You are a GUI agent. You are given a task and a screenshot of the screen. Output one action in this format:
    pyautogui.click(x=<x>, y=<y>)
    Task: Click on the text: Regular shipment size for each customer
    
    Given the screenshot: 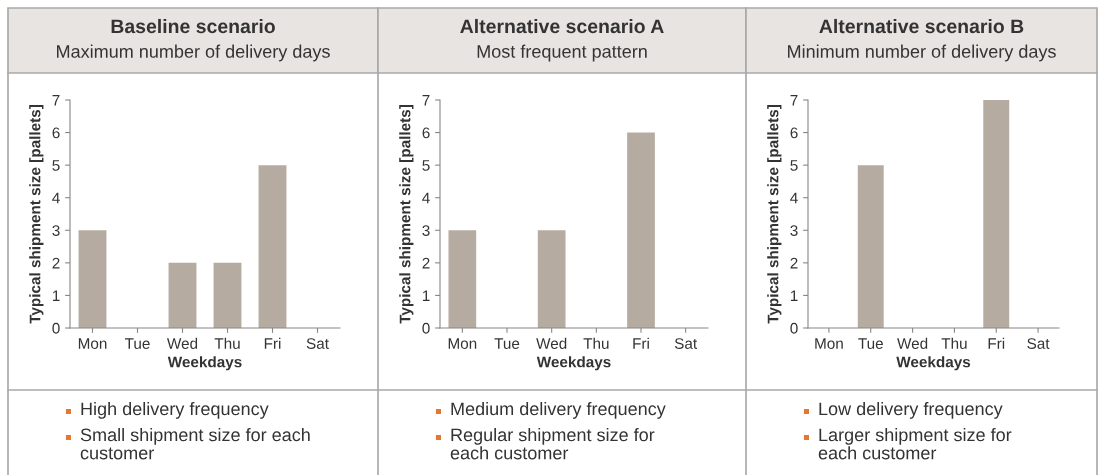 What is the action you would take?
    pyautogui.click(x=552, y=444)
    